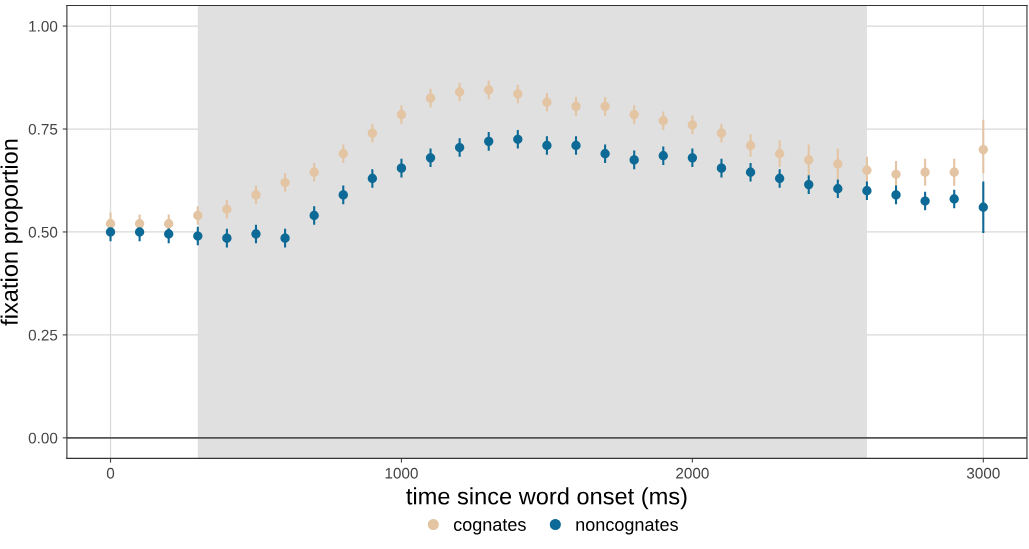  I want to click on x-axis-title: time since word onset (ms), so click(546, 498).